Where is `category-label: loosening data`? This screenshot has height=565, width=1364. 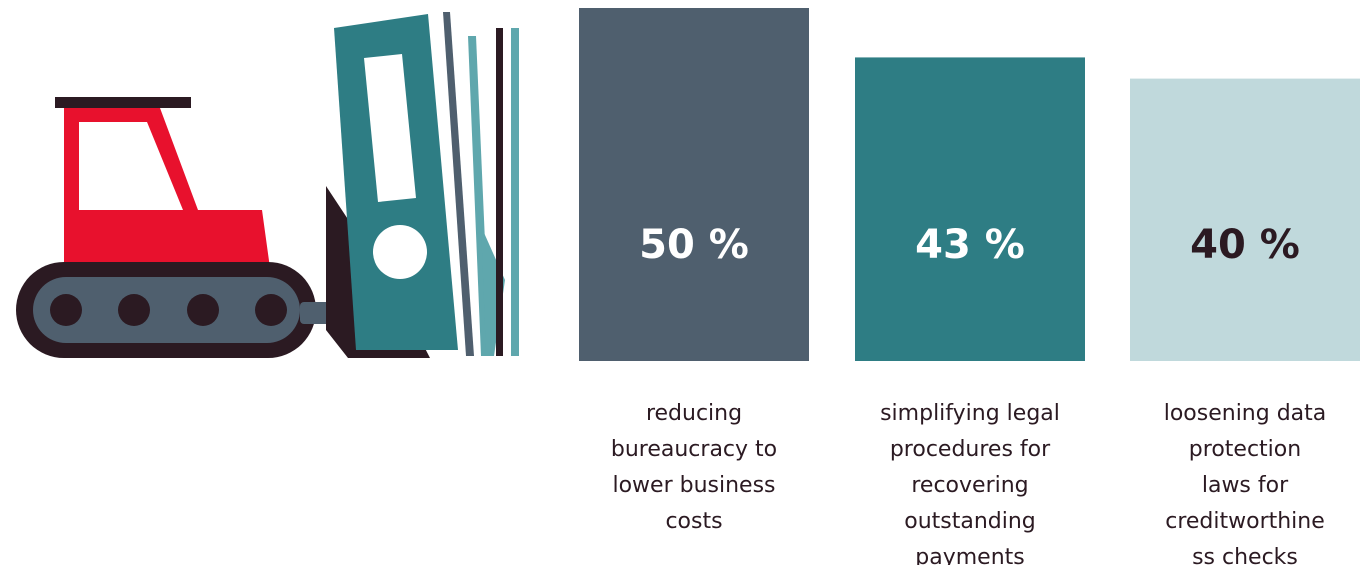
category-label: loosening data is located at coordinates (1245, 413).